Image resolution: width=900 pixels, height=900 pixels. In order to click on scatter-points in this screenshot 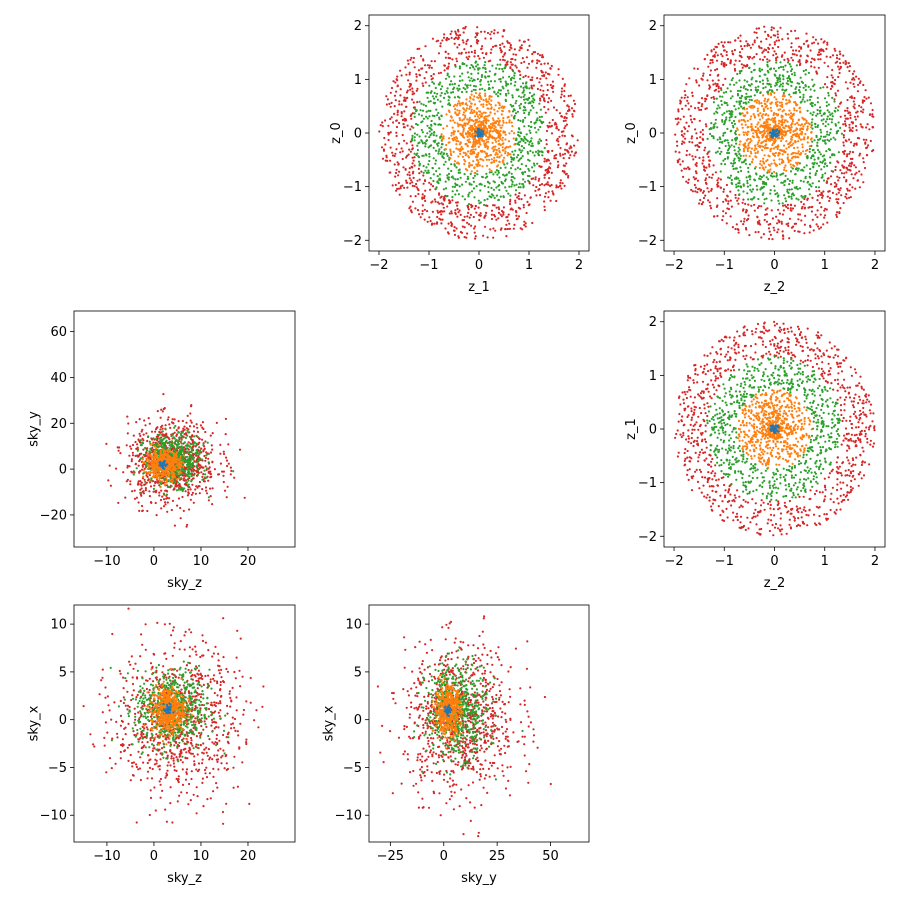, I will do `click(175, 460)`.